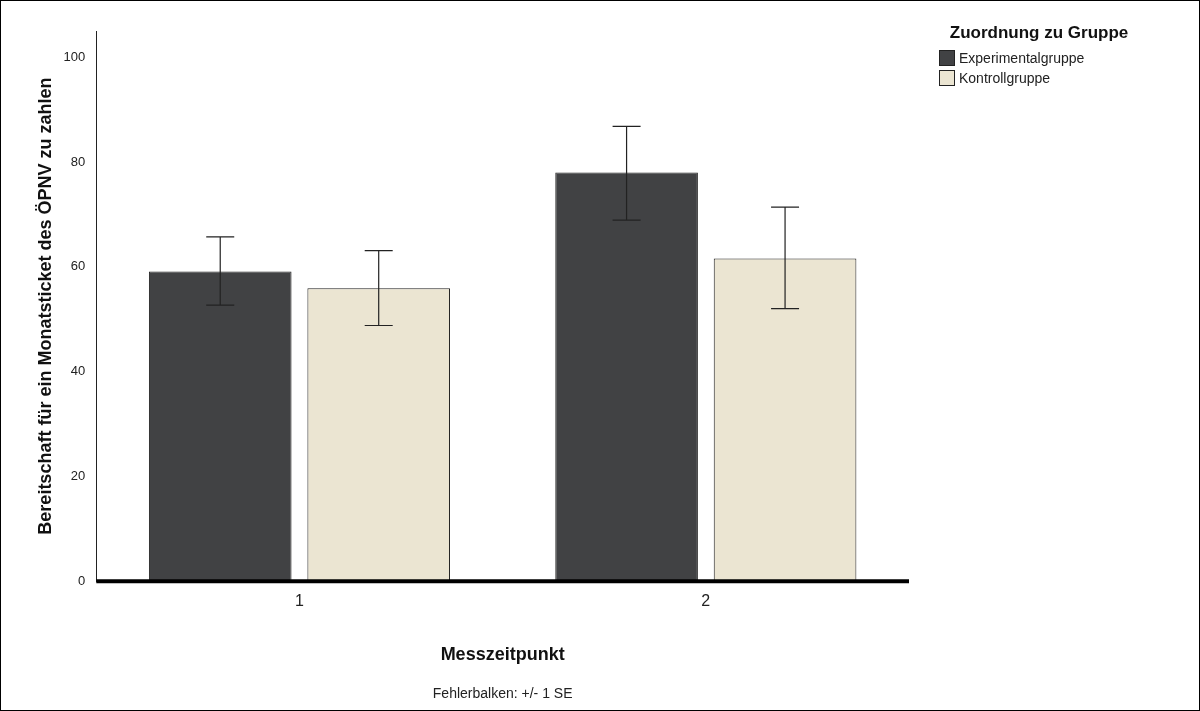 The height and width of the screenshot is (711, 1200). I want to click on x-tick-label: 2, so click(706, 601).